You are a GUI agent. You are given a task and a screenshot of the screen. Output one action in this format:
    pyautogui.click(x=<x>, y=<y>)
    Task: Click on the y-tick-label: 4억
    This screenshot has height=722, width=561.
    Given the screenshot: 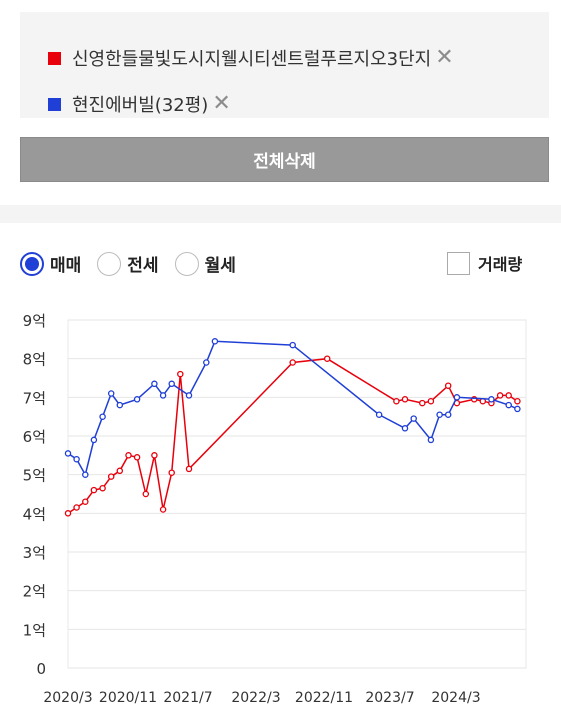 What is the action you would take?
    pyautogui.click(x=34, y=514)
    